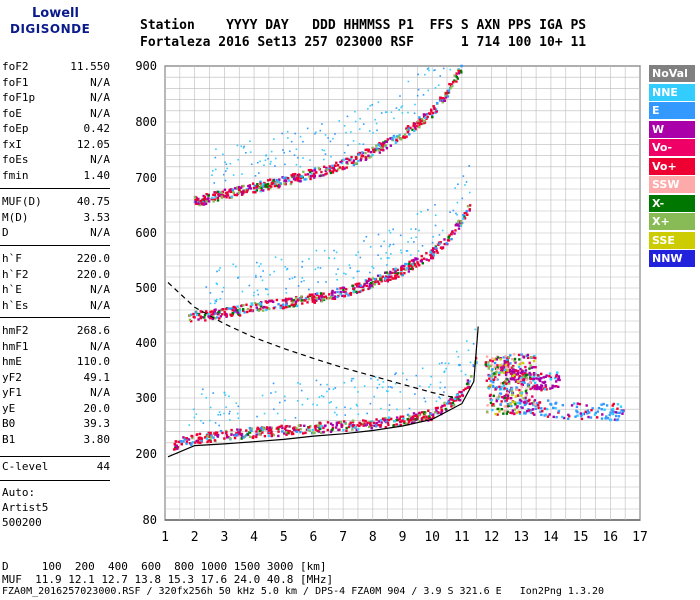 This screenshot has height=600, width=700. I want to click on y-tick-label: 400, so click(146, 343).